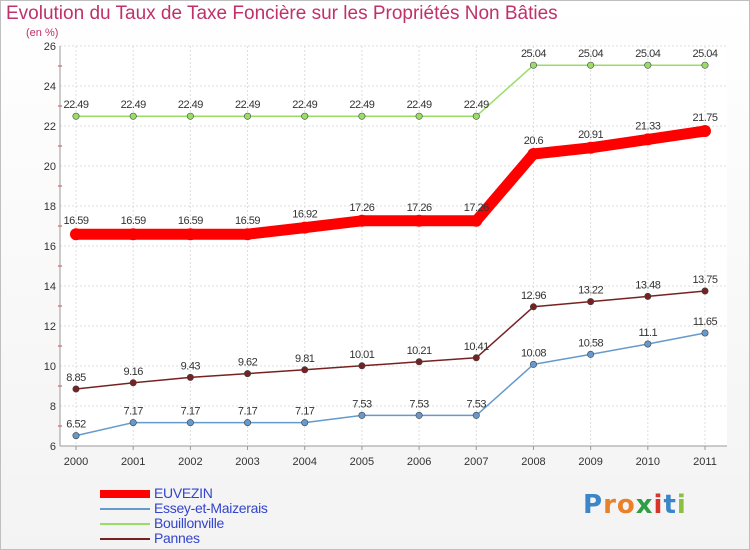 The width and height of the screenshot is (750, 550). I want to click on legend-label: EUVEZIN, so click(183, 493).